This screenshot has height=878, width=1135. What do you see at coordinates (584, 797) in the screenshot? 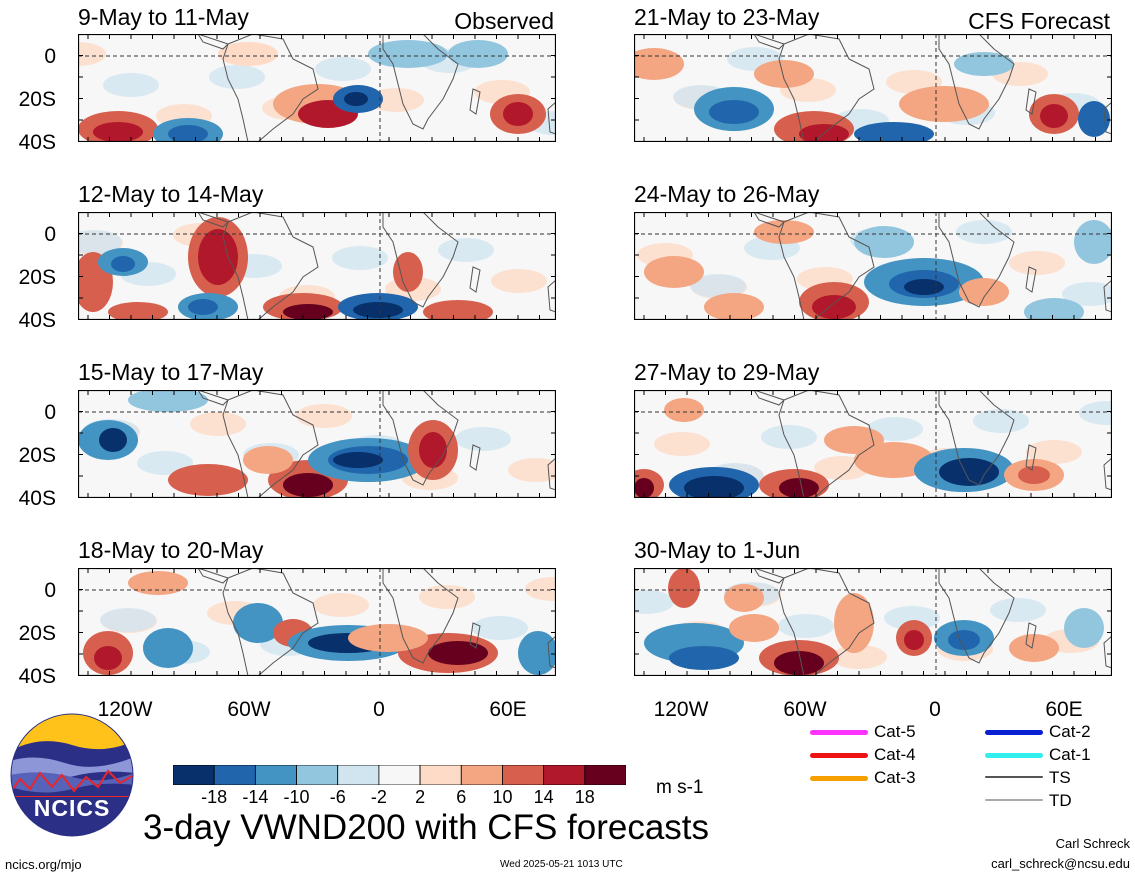
I see `colorbar-label: 18` at bounding box center [584, 797].